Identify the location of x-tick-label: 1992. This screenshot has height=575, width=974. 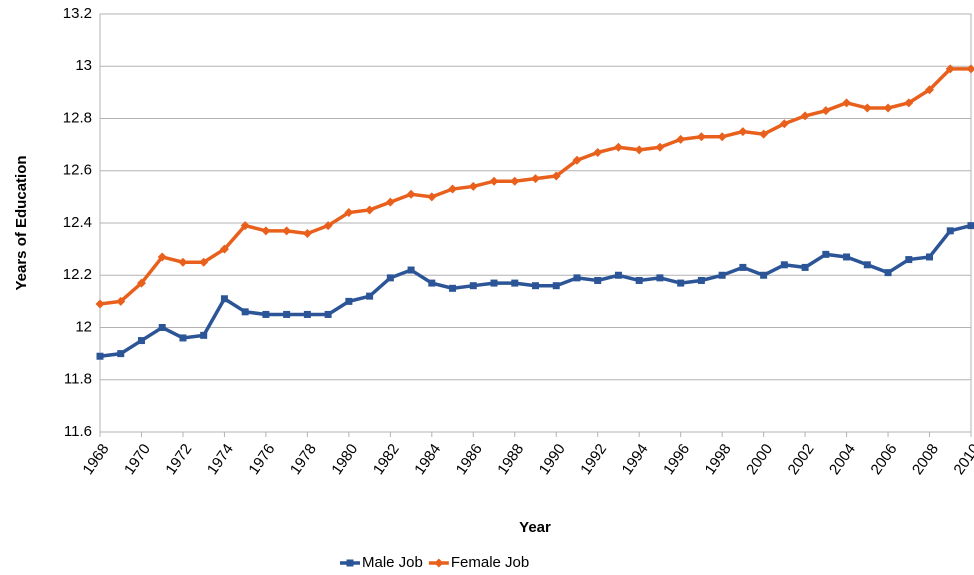
(593, 459).